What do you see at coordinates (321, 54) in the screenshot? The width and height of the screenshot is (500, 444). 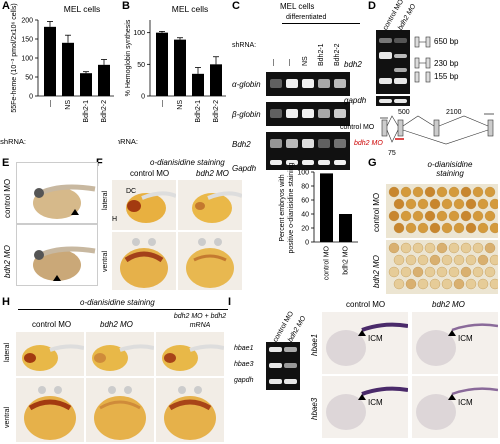 I see `c-lane-3: Bdh2-1` at bounding box center [321, 54].